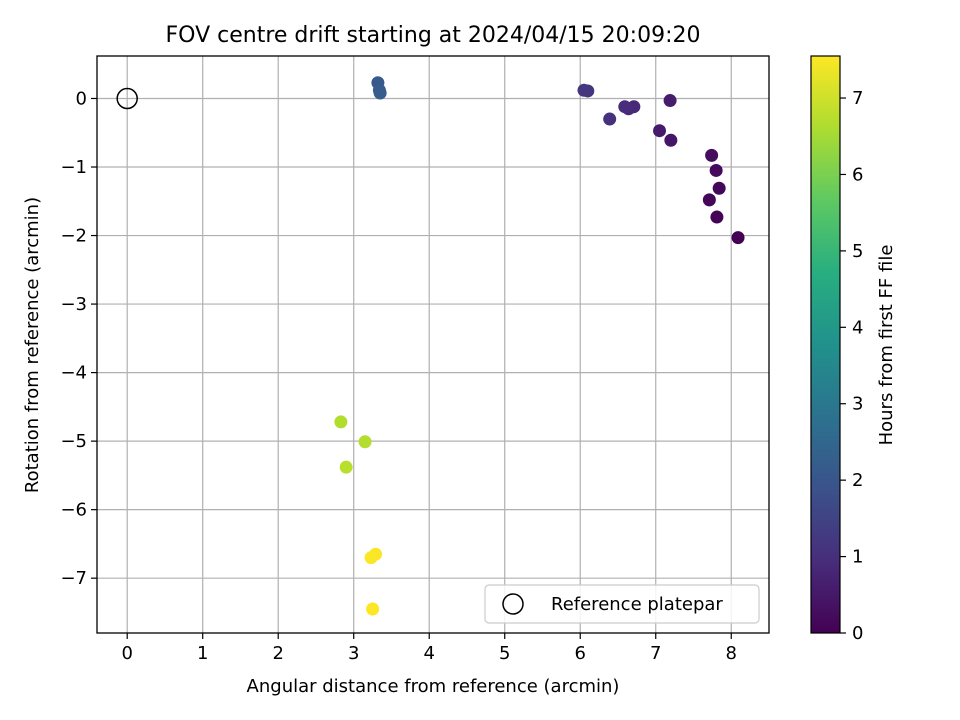  I want to click on reference-marker-layer, so click(127, 98).